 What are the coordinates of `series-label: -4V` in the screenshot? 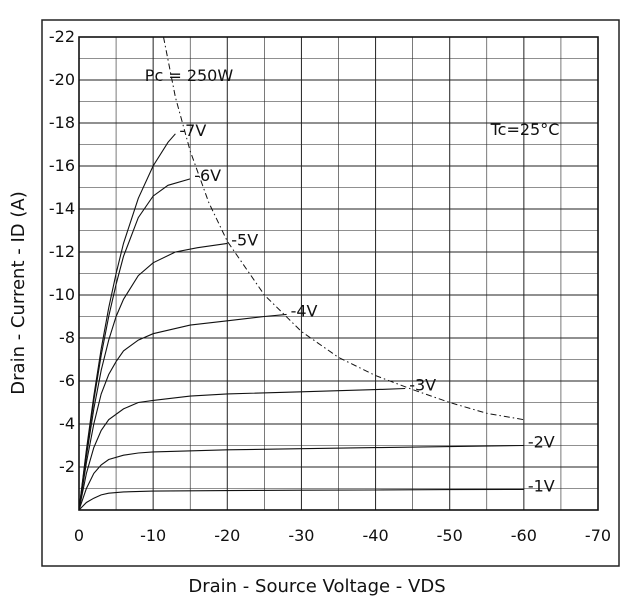 It's located at (304, 310).